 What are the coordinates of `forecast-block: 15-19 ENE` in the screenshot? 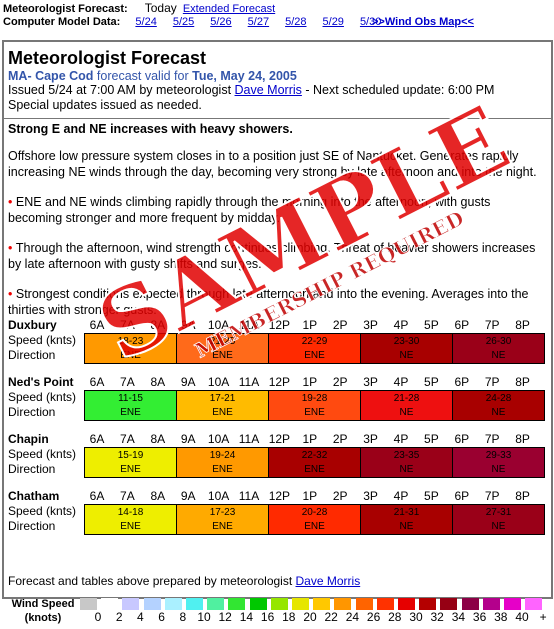 It's located at (130, 462).